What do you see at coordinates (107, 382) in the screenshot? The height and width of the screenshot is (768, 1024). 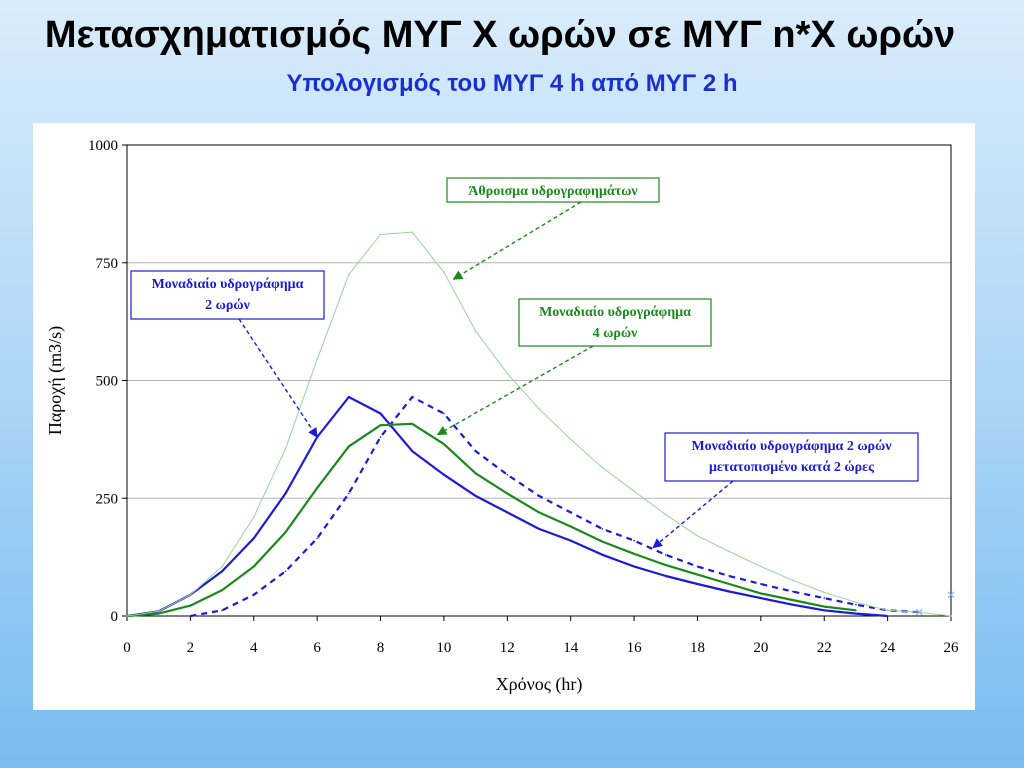 I see `y-tick-label: 500` at bounding box center [107, 382].